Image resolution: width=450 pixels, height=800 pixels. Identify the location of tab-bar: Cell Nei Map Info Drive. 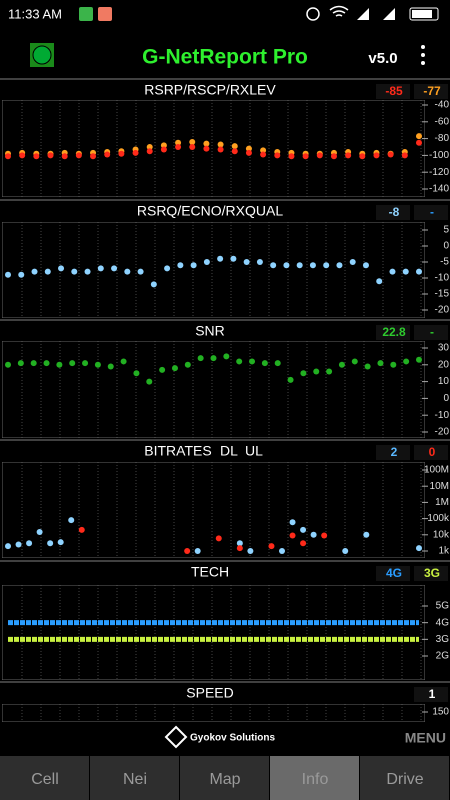
(224, 778).